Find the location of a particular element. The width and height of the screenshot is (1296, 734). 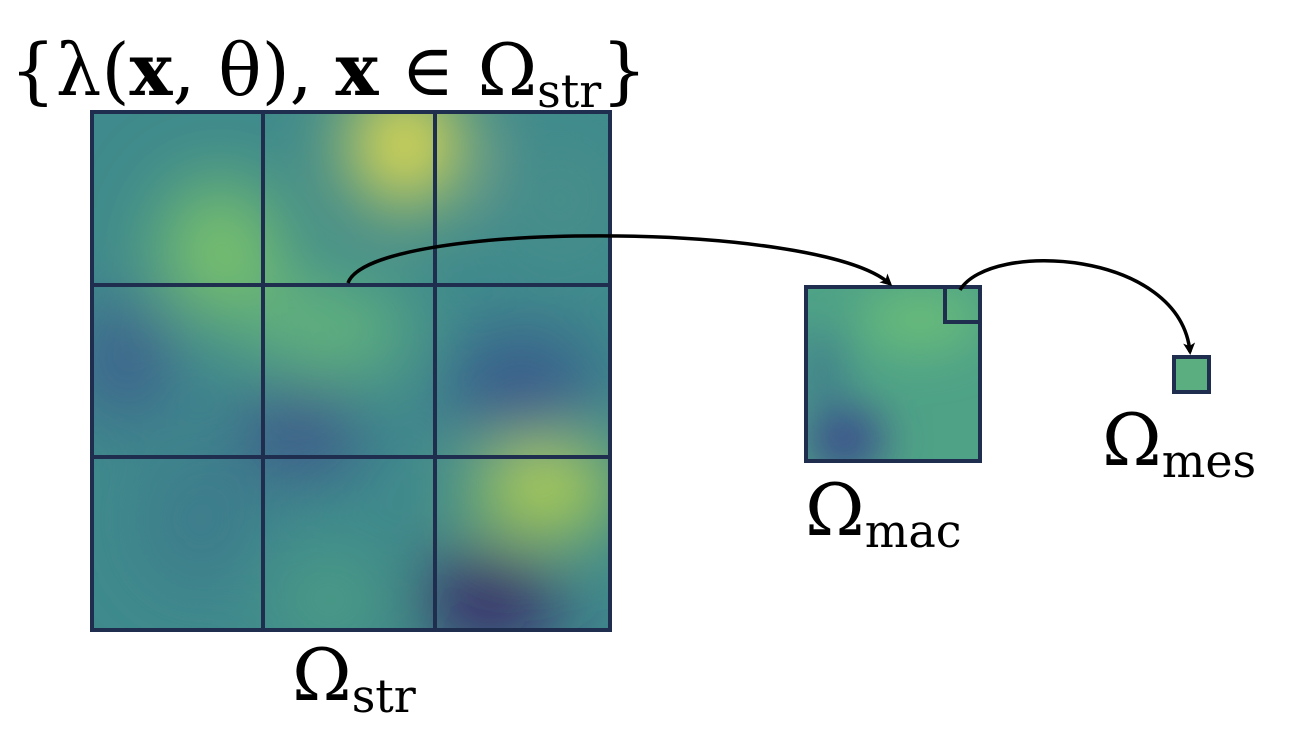

title-part: {λ( is located at coordinates (70, 70).